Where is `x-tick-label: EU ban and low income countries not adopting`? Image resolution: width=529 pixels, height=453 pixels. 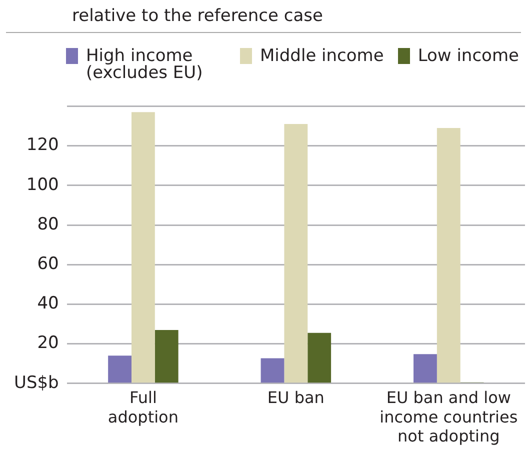
x-tick-label: EU ban and low income countries not adopting is located at coordinates (449, 417).